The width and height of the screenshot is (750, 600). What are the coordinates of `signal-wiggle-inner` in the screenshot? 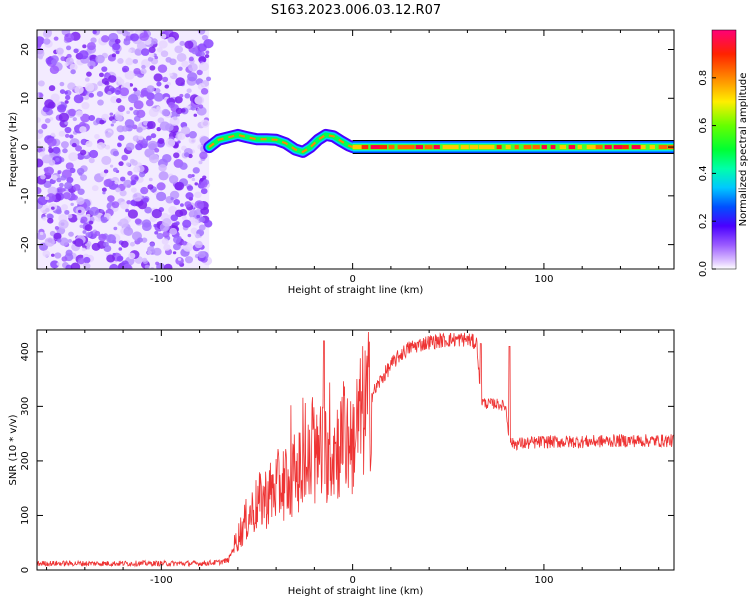 It's located at (281, 143).